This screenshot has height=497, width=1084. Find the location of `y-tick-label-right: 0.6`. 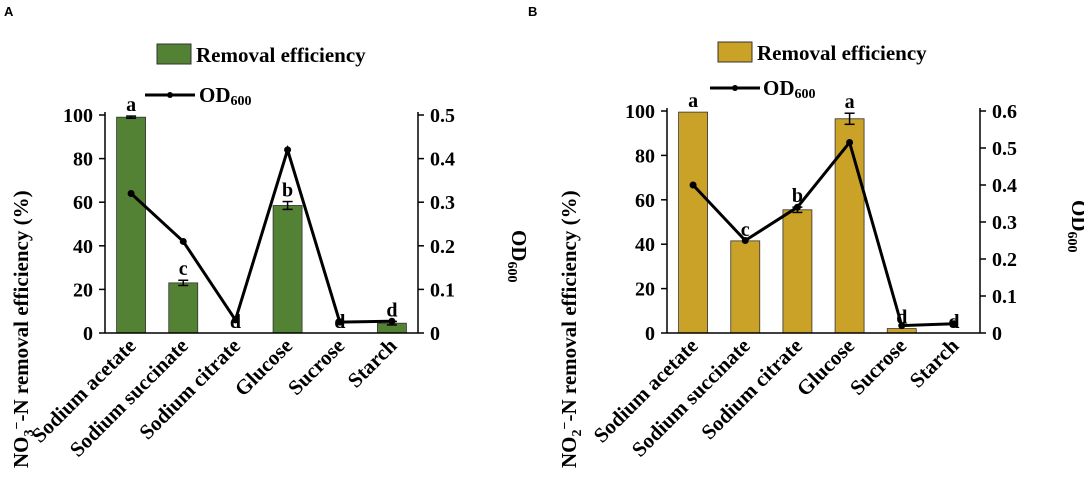

y-tick-label-right: 0.6 is located at coordinates (1004, 112).